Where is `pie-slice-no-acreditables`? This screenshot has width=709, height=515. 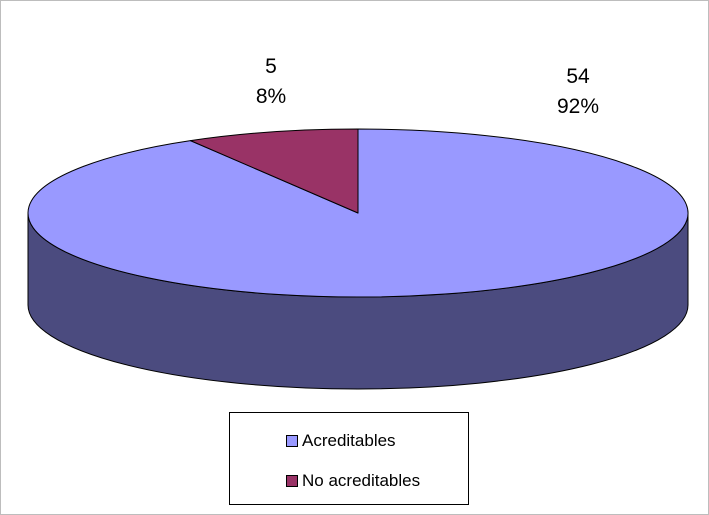
pie-slice-no-acreditables is located at coordinates (274, 171).